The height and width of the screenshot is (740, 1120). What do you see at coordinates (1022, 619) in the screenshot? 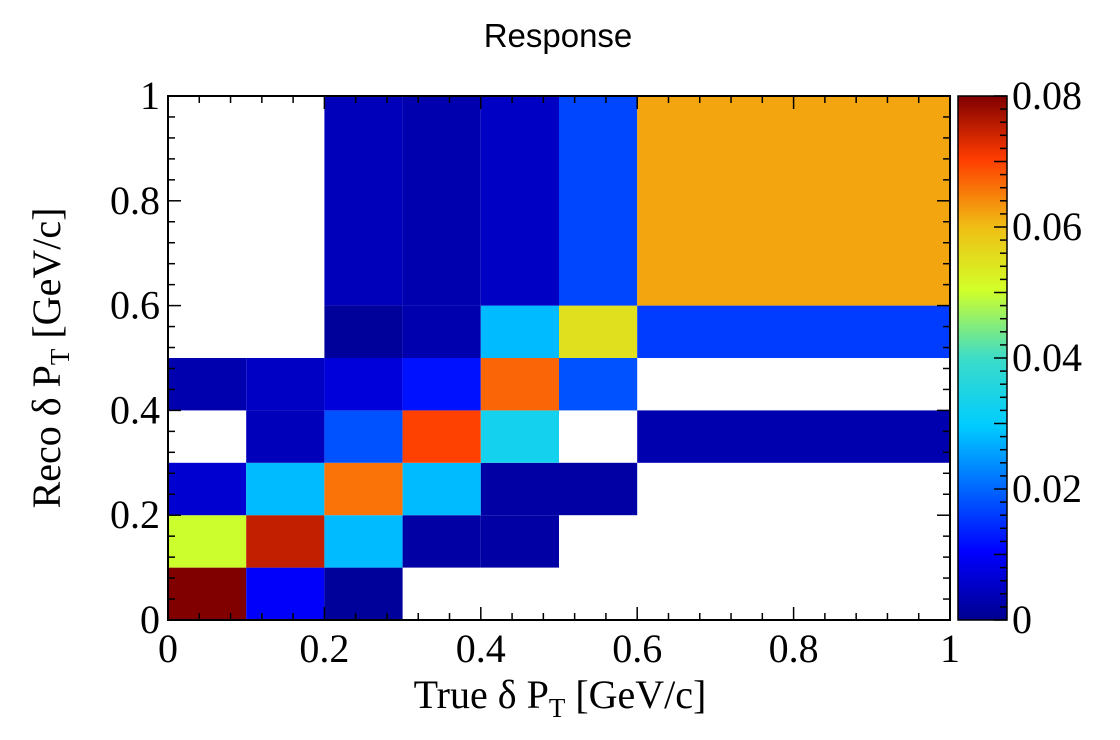
I see `colorbar-tick-label: 0` at bounding box center [1022, 619].